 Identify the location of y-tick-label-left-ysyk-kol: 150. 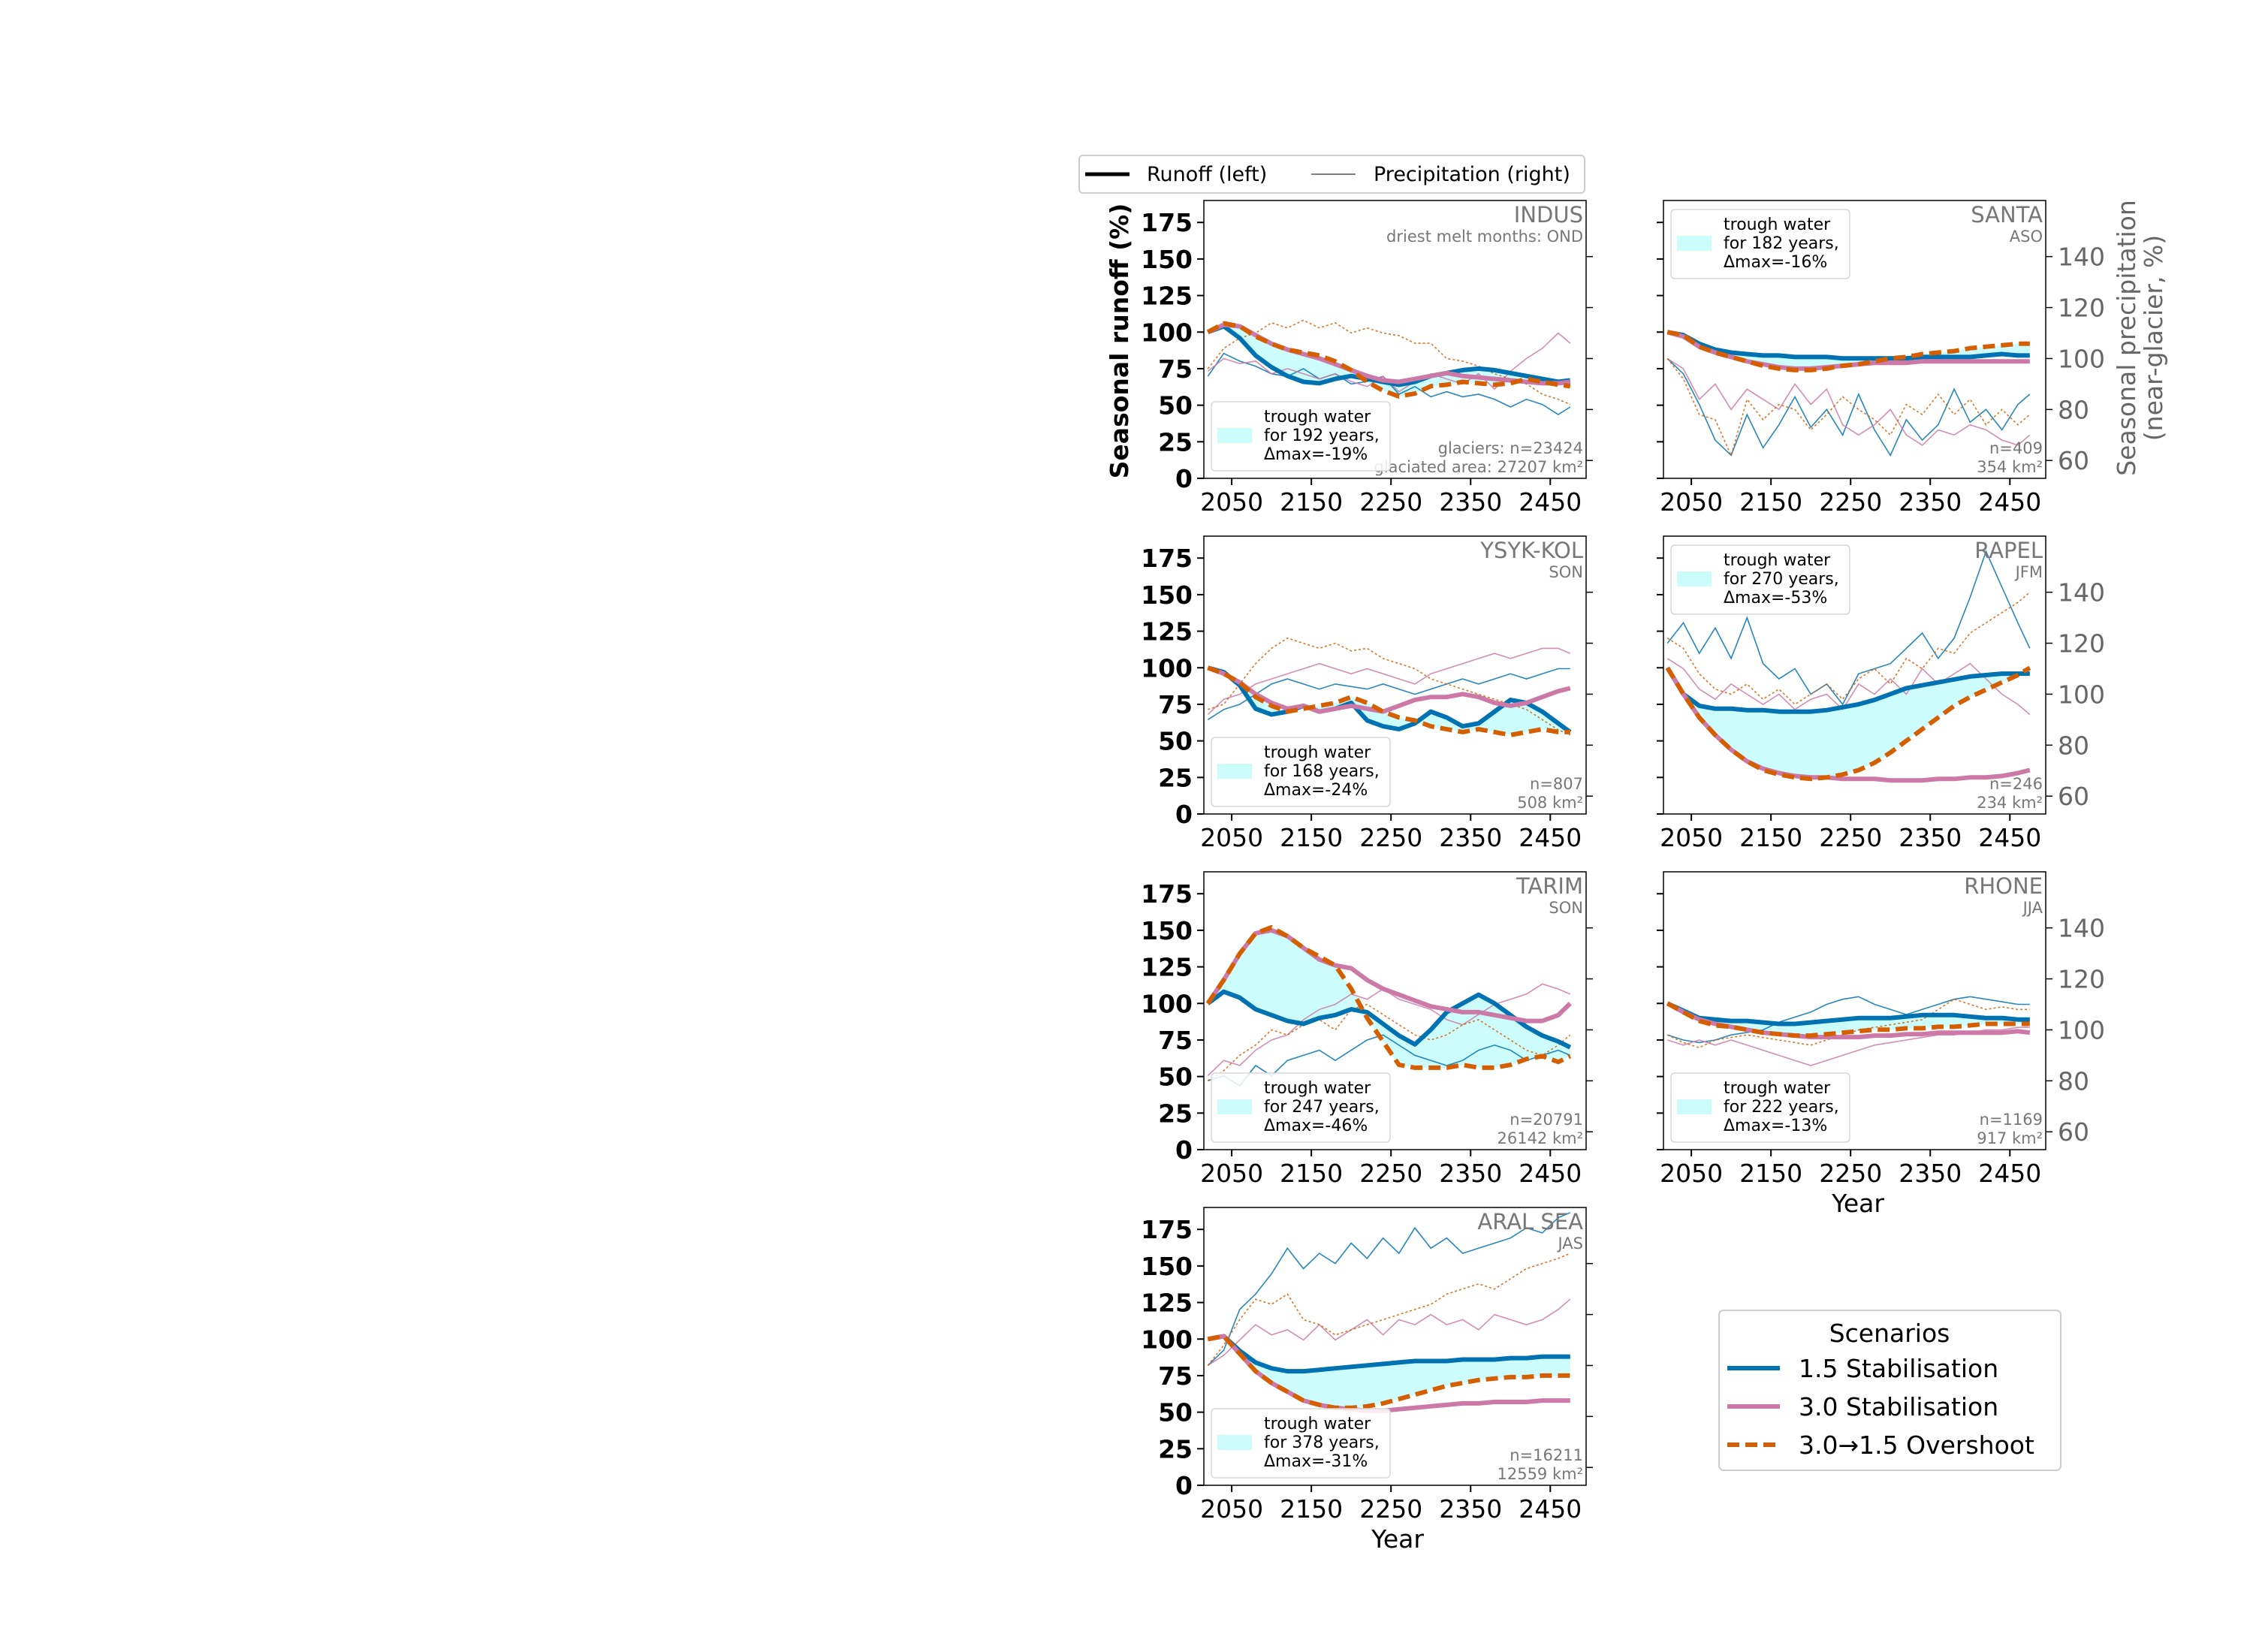
(1167, 595).